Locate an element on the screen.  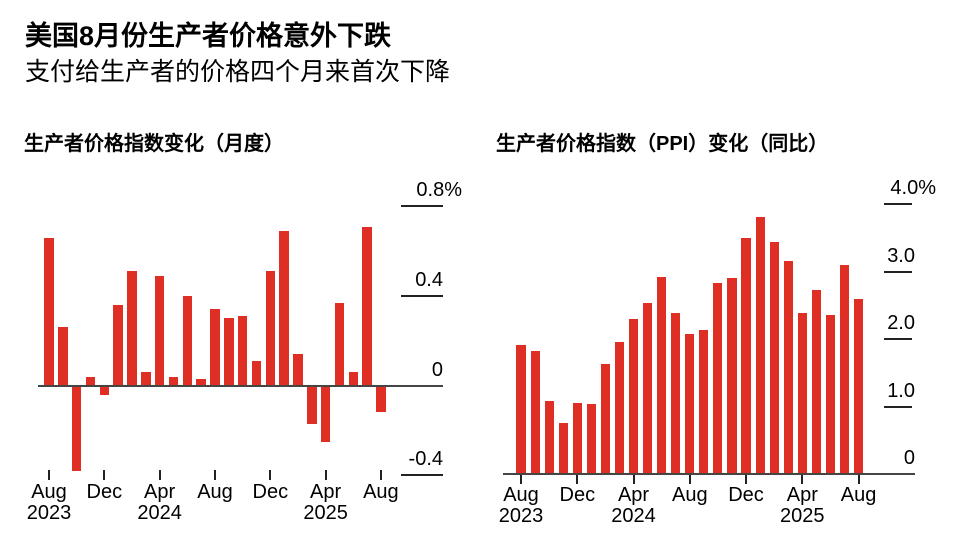
y-tick-label: 0.4 is located at coordinates (429, 279).